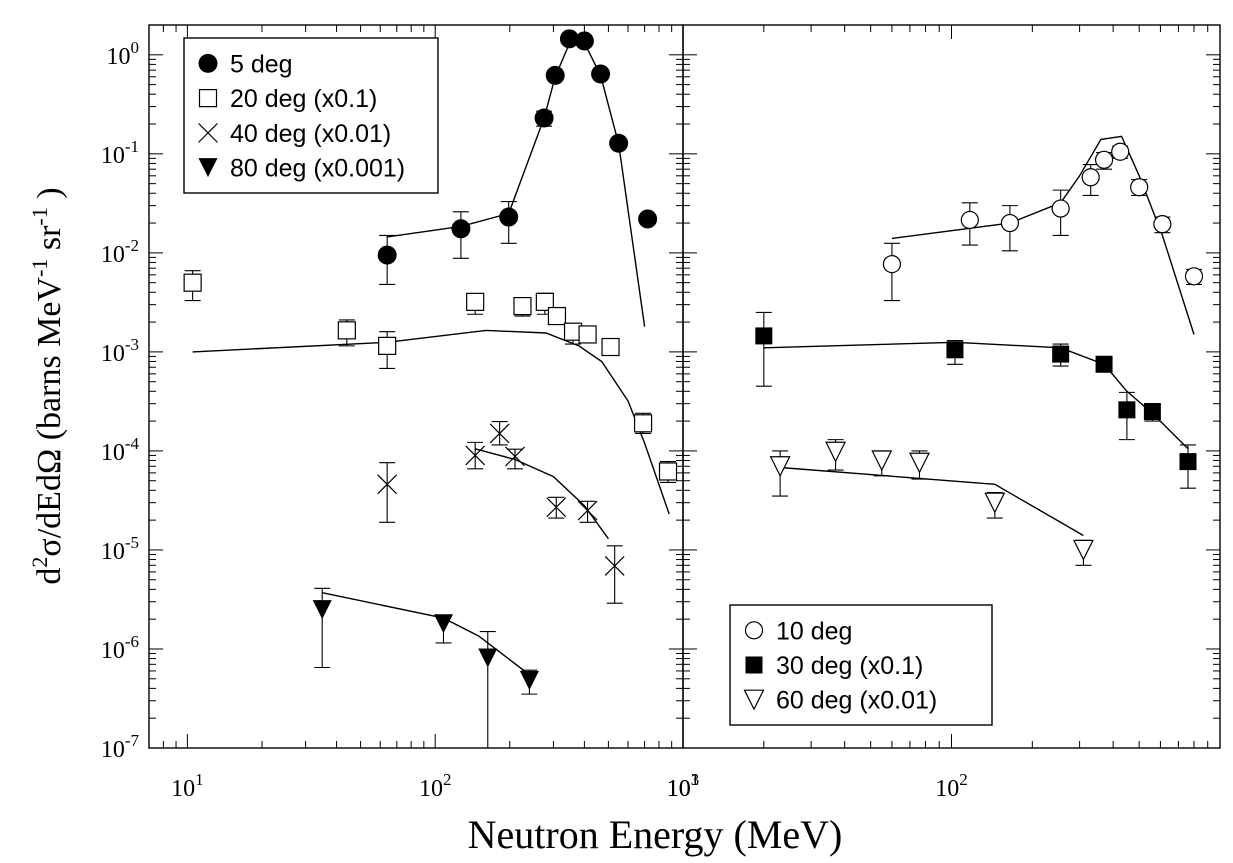  Describe the element at coordinates (120, 153) in the screenshot. I see `y-tick-label: 10⁻¹` at that location.